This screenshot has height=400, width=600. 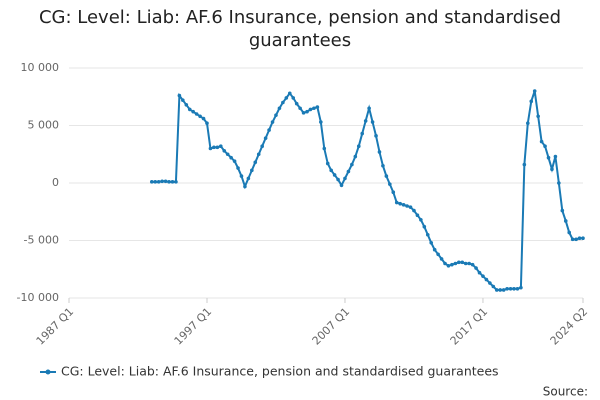 What do you see at coordinates (55, 326) in the screenshot?
I see `x-tick-label: 1987 Q1` at bounding box center [55, 326].